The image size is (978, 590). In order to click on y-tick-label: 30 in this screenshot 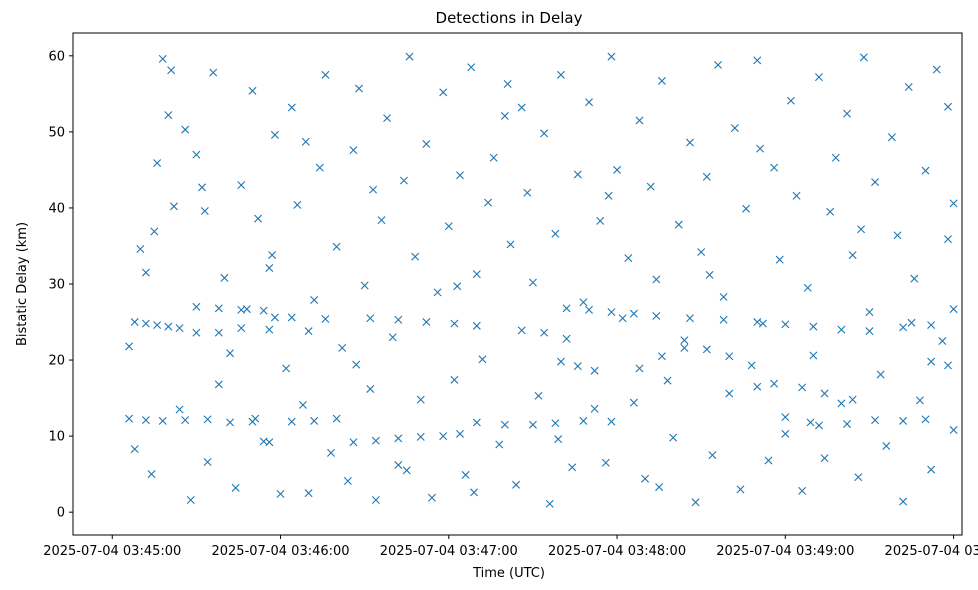, I will do `click(56, 285)`.